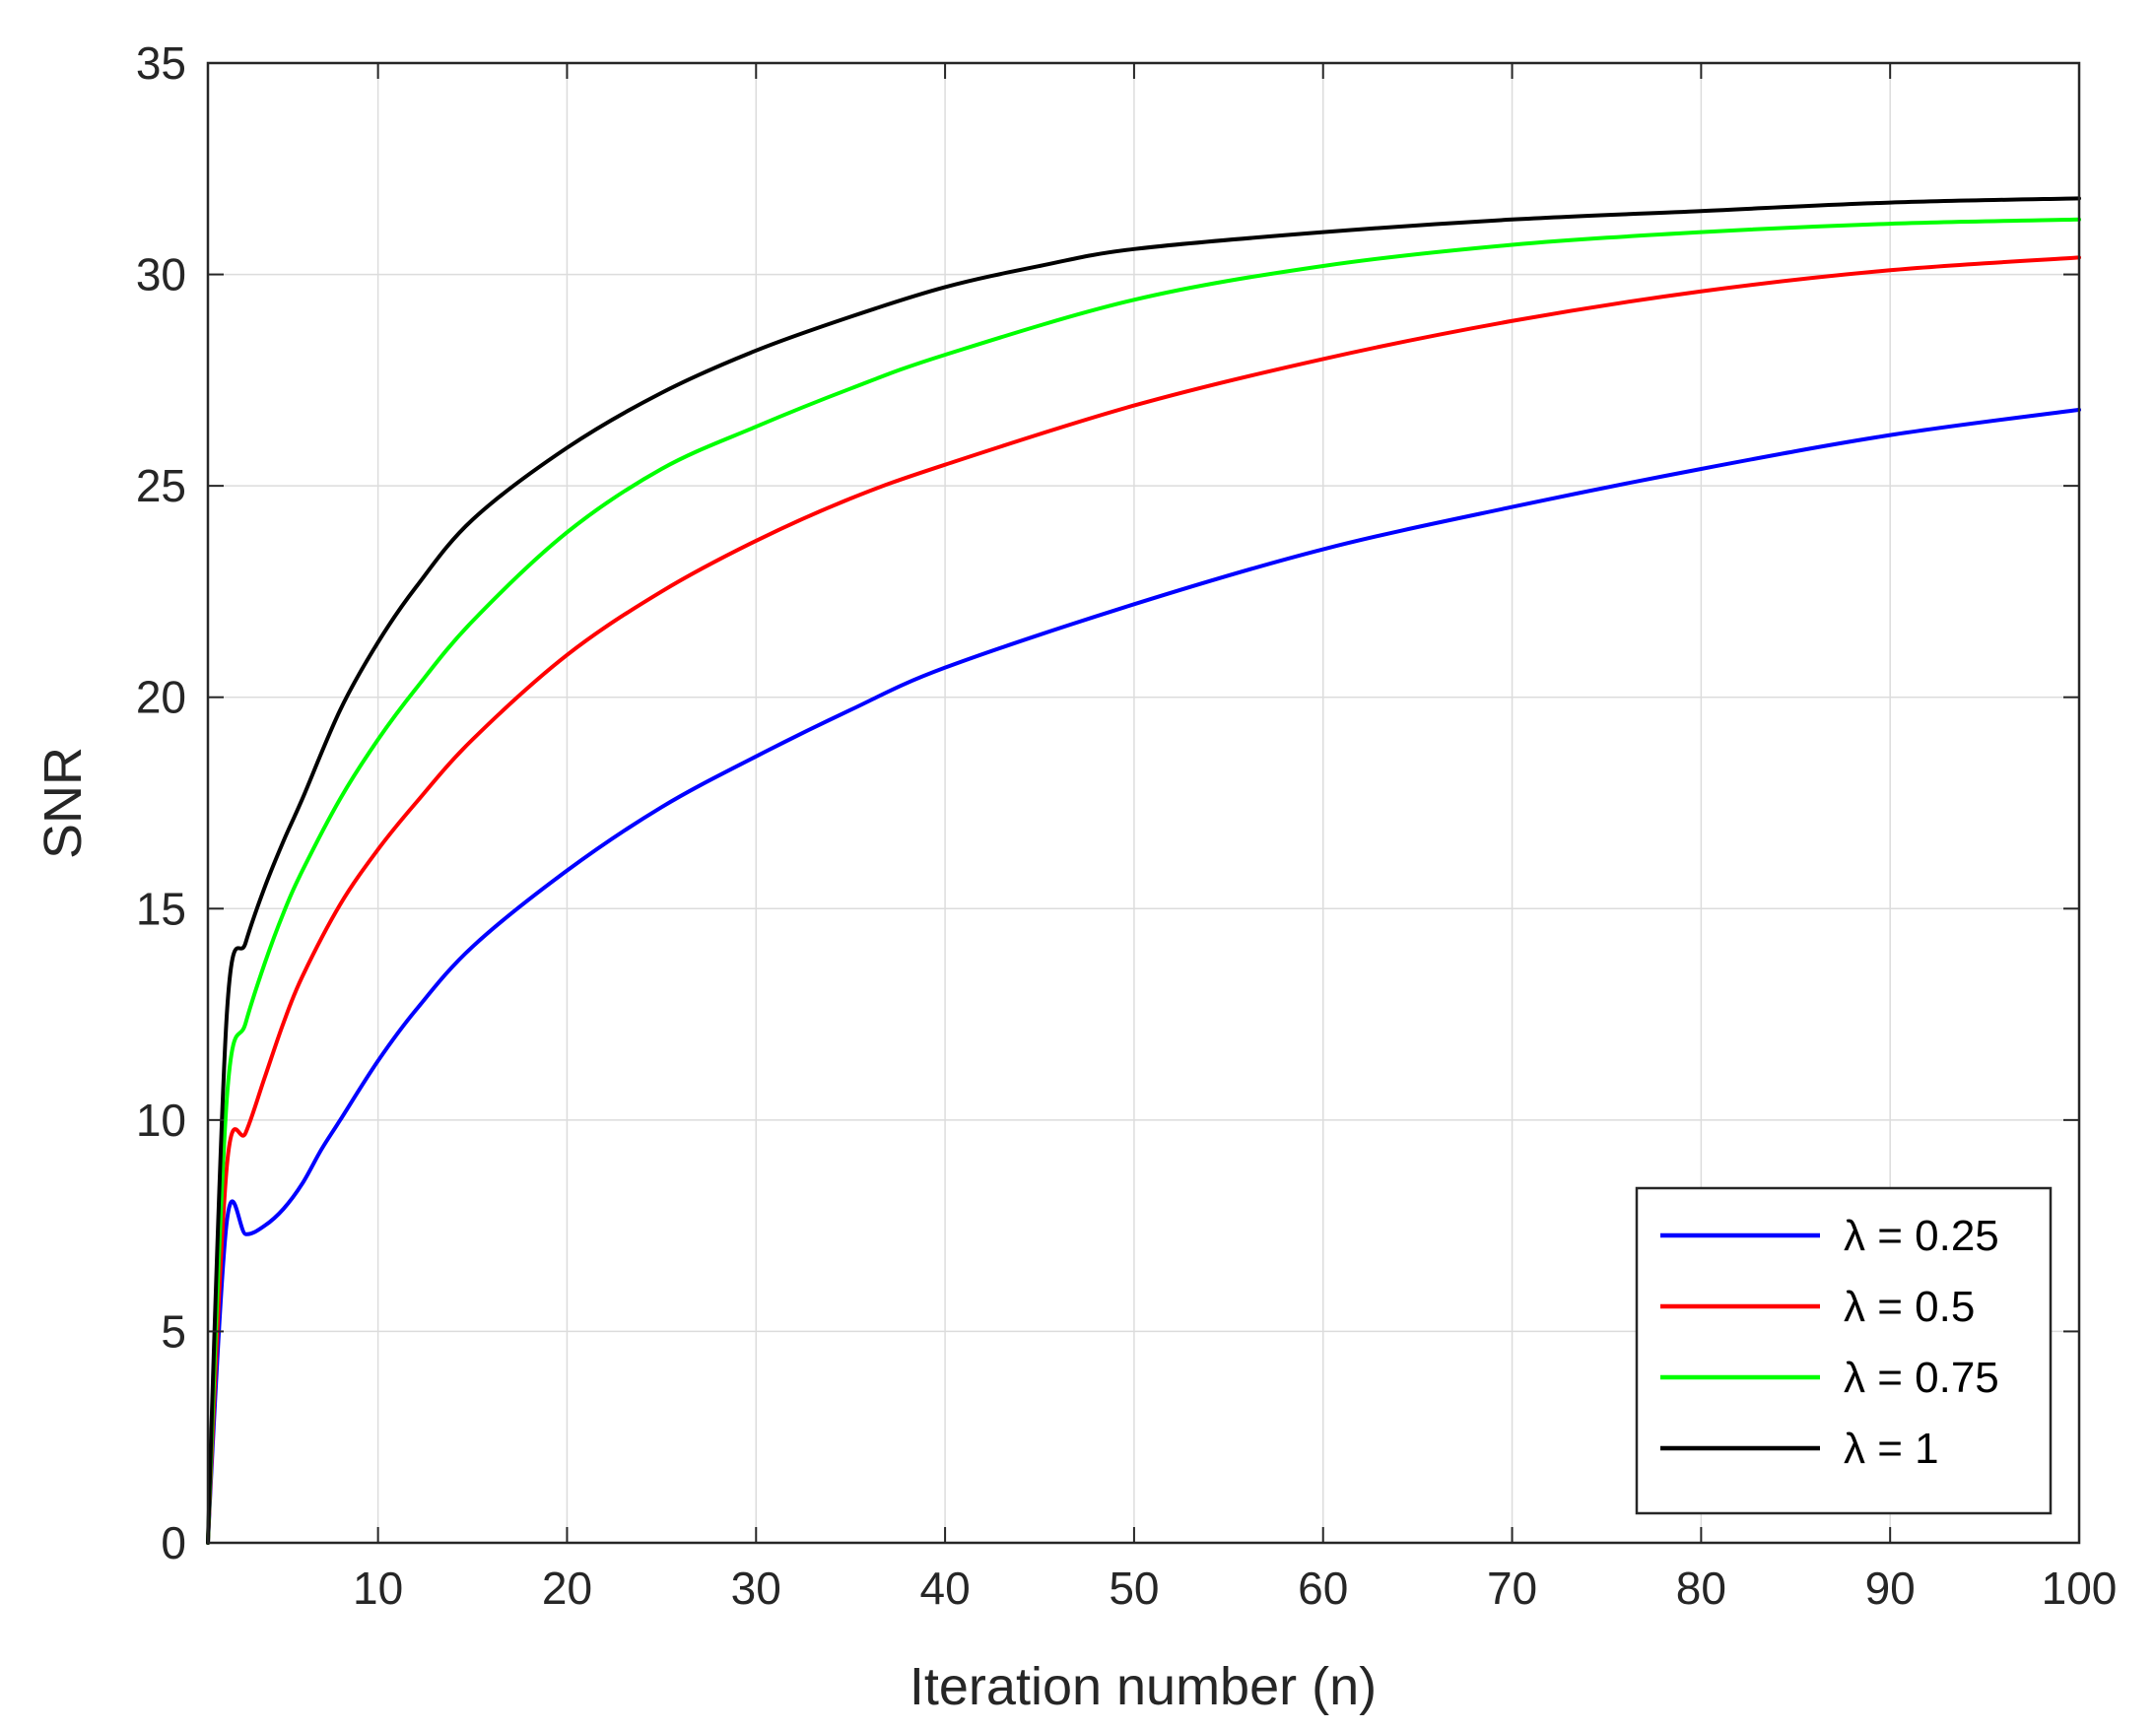 This screenshot has height=1730, width=2156. Describe the element at coordinates (1922, 1378) in the screenshot. I see `legend-label-2: λ = 0.75` at that location.